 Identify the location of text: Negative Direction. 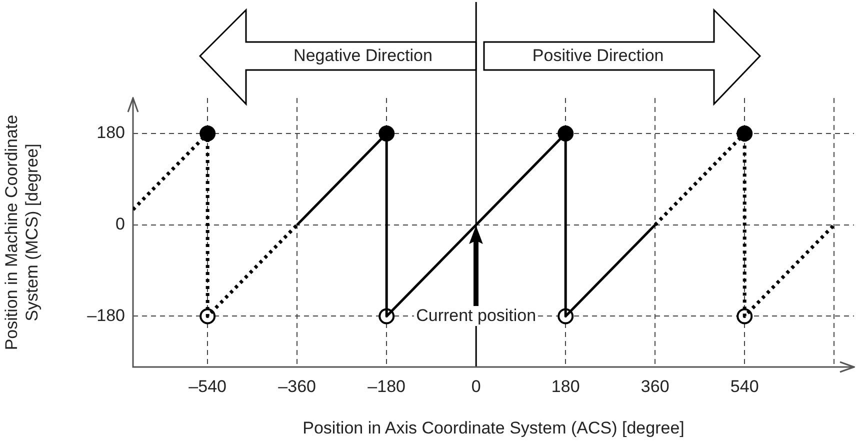
(363, 56).